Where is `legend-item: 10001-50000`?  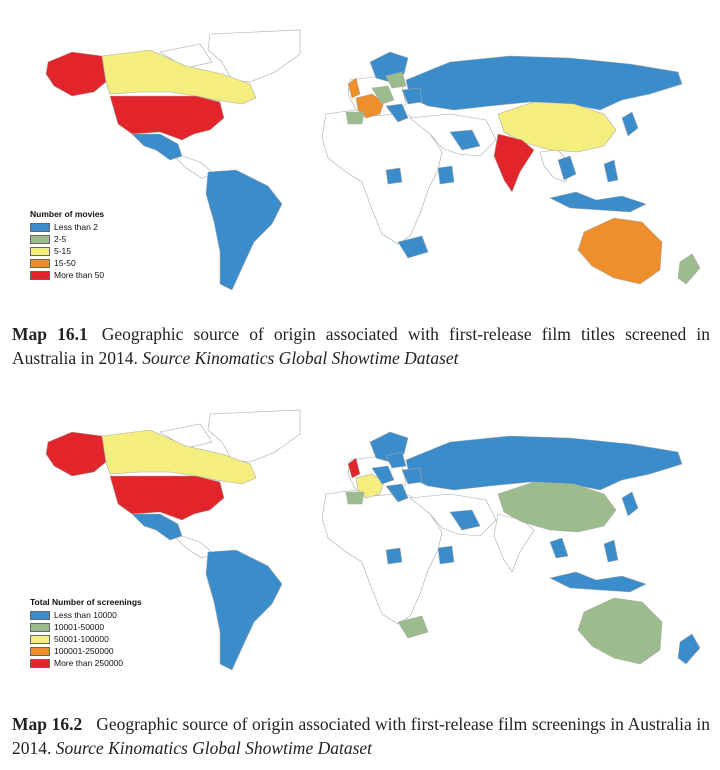 legend-item: 10001-50000 is located at coordinates (86, 627).